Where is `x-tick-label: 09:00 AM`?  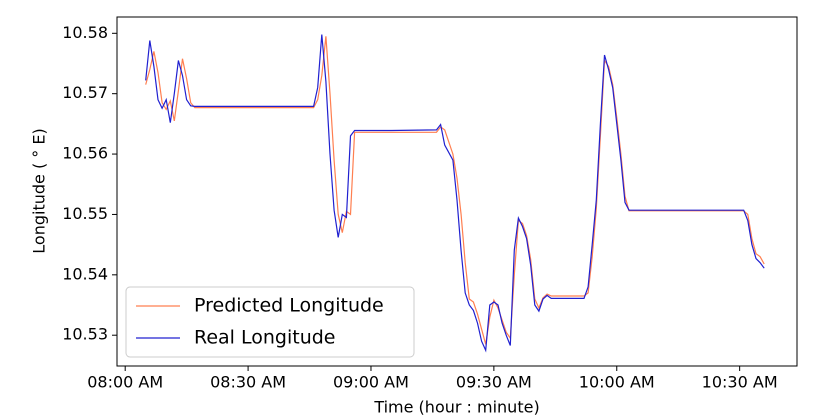 x-tick-label: 09:00 AM is located at coordinates (371, 382).